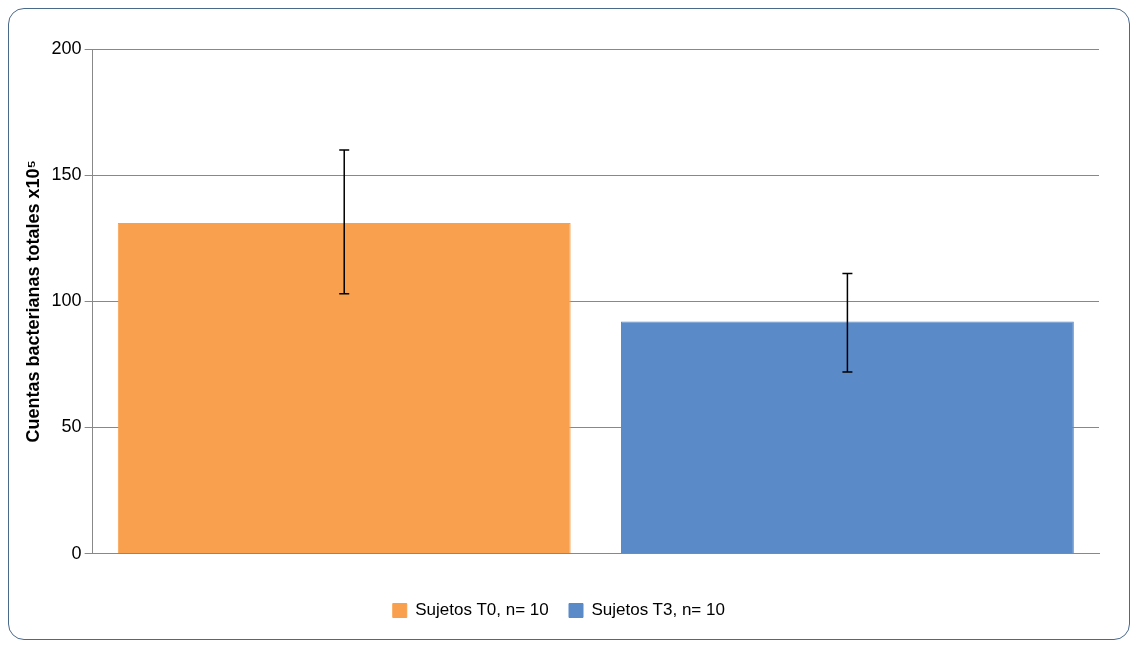 The height and width of the screenshot is (645, 1144). What do you see at coordinates (76, 552) in the screenshot?
I see `y-tick-label: 0` at bounding box center [76, 552].